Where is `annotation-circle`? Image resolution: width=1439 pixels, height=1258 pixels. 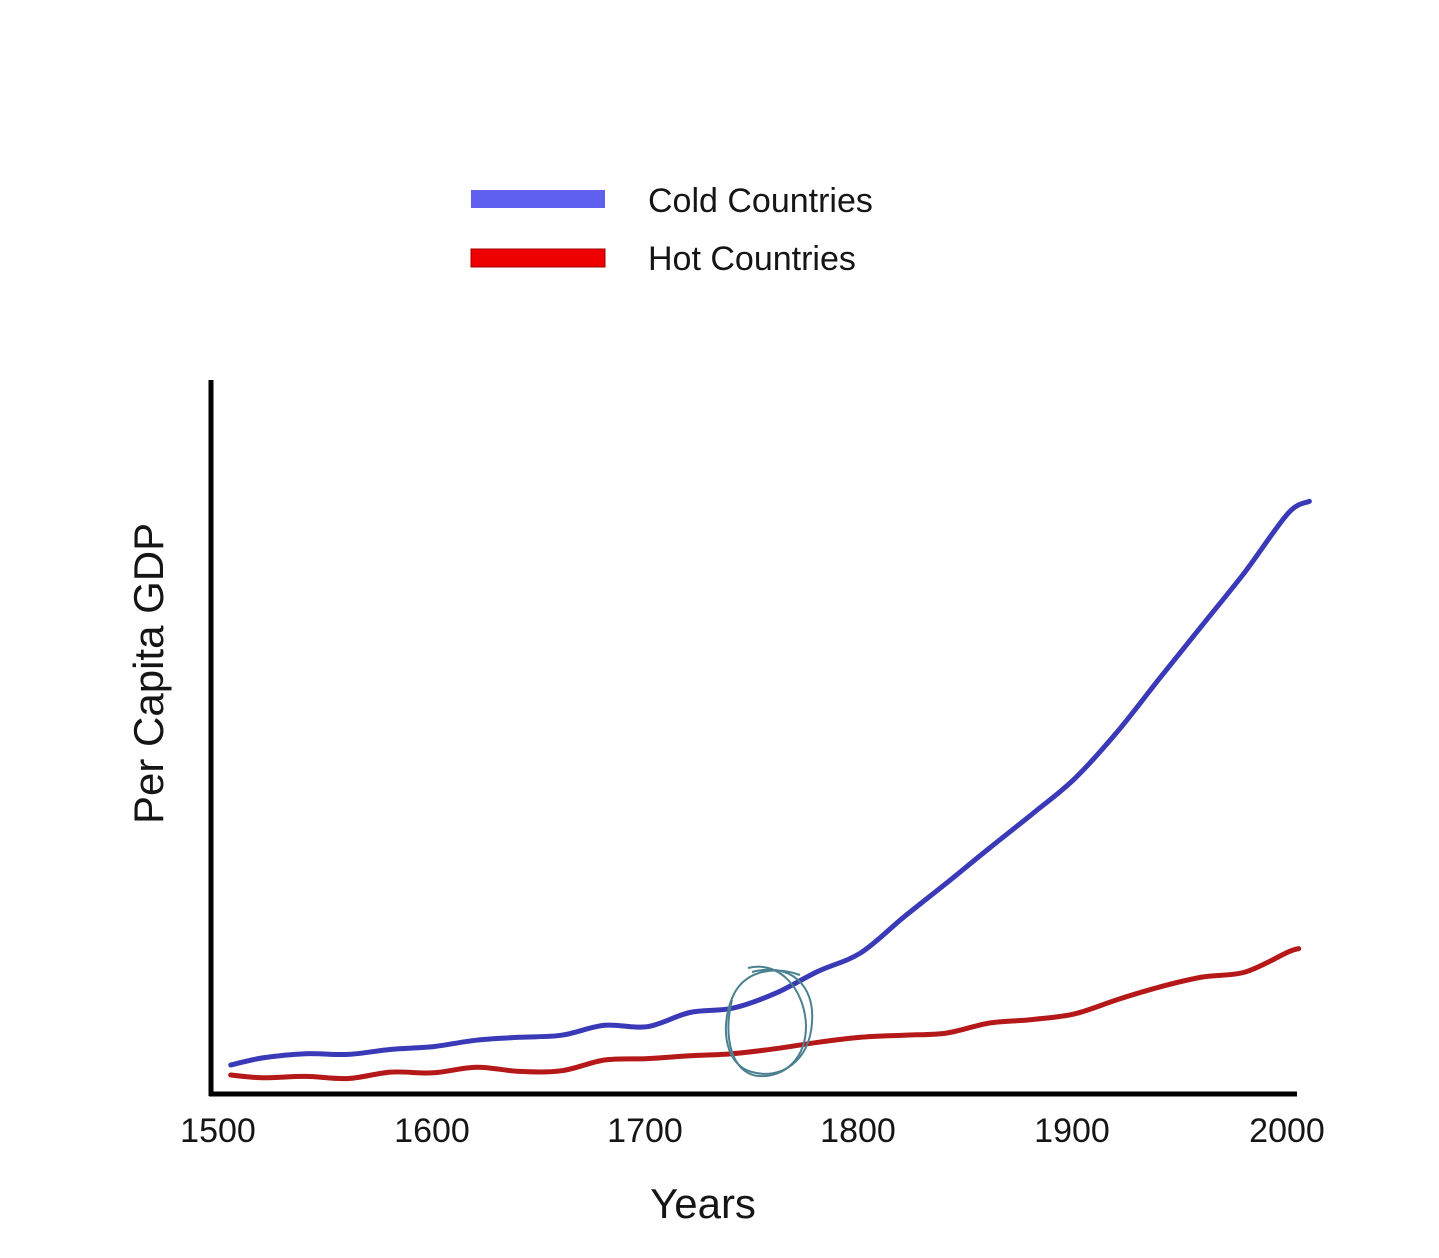 annotation-circle is located at coordinates (769, 1021).